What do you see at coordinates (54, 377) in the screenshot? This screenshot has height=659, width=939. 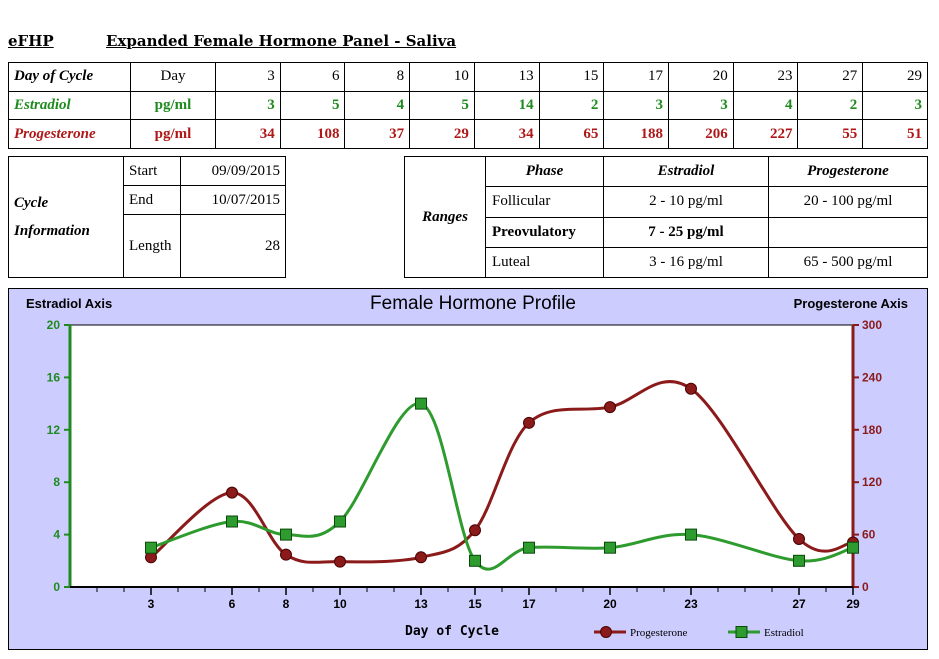 I see `estradiol-tick-label: 16` at bounding box center [54, 377].